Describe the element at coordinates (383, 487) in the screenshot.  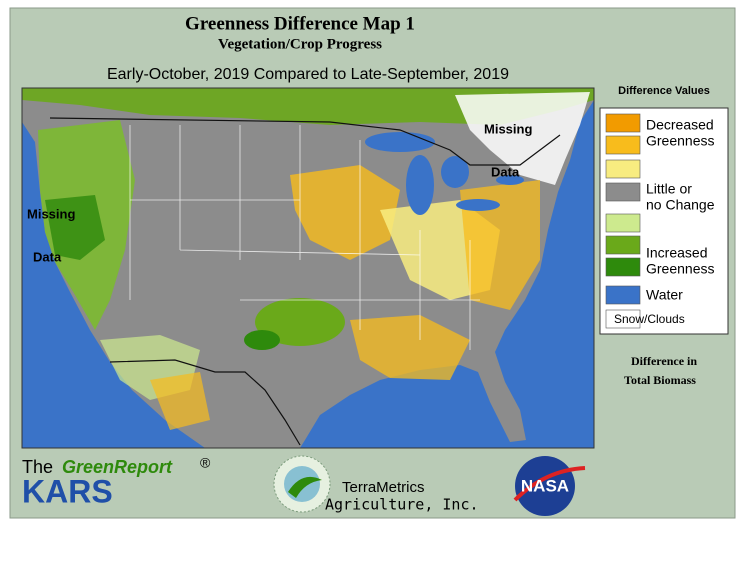
I see `logo-text: TerraMetrics` at that location.